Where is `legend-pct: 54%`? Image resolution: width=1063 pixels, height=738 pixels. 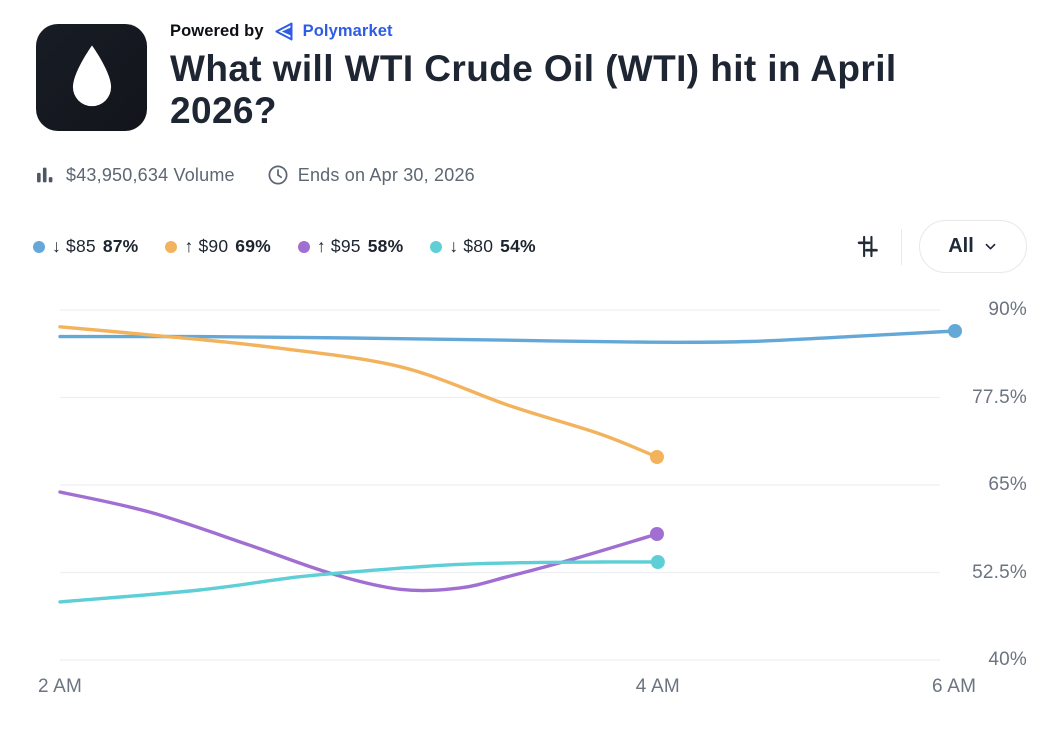
legend-pct: 54% is located at coordinates (518, 246).